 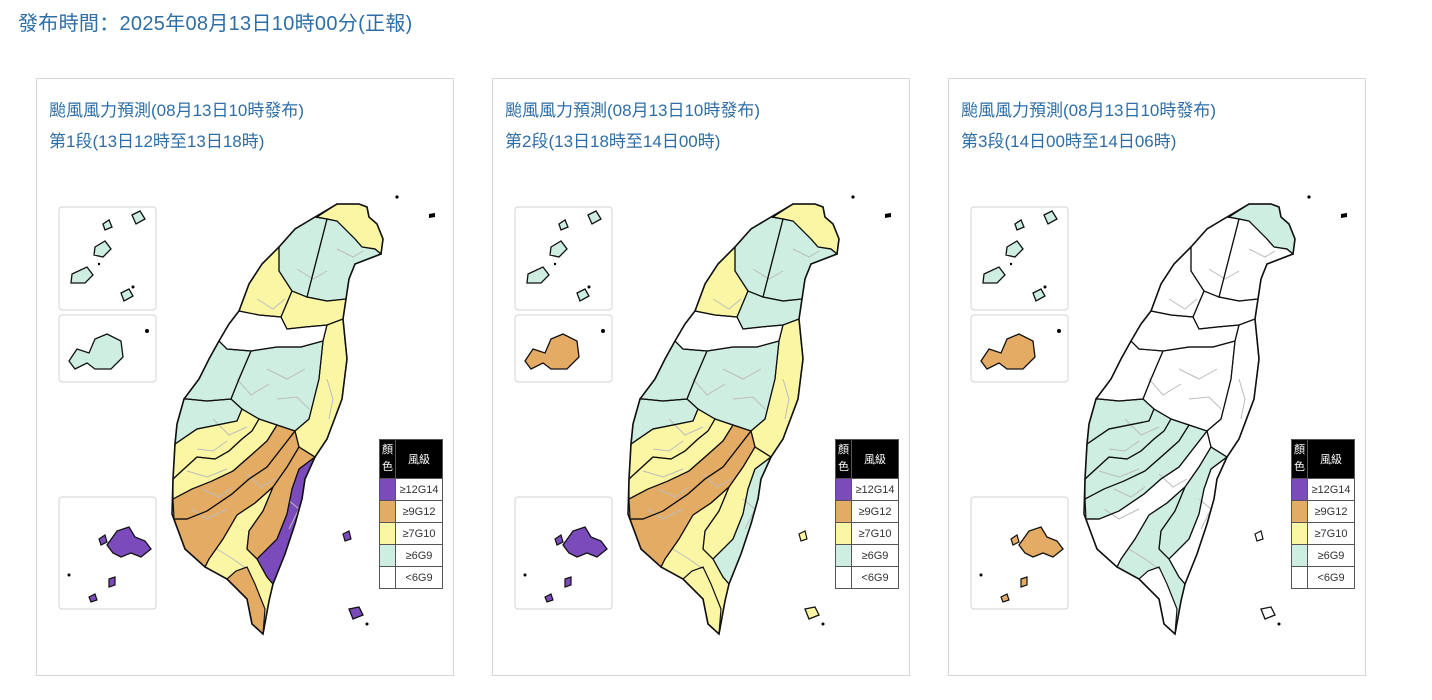 I want to click on panel-title: 颱風風力預測(08月13日10時發布) 第3段(14日00時至14日06時), so click(x=1088, y=126).